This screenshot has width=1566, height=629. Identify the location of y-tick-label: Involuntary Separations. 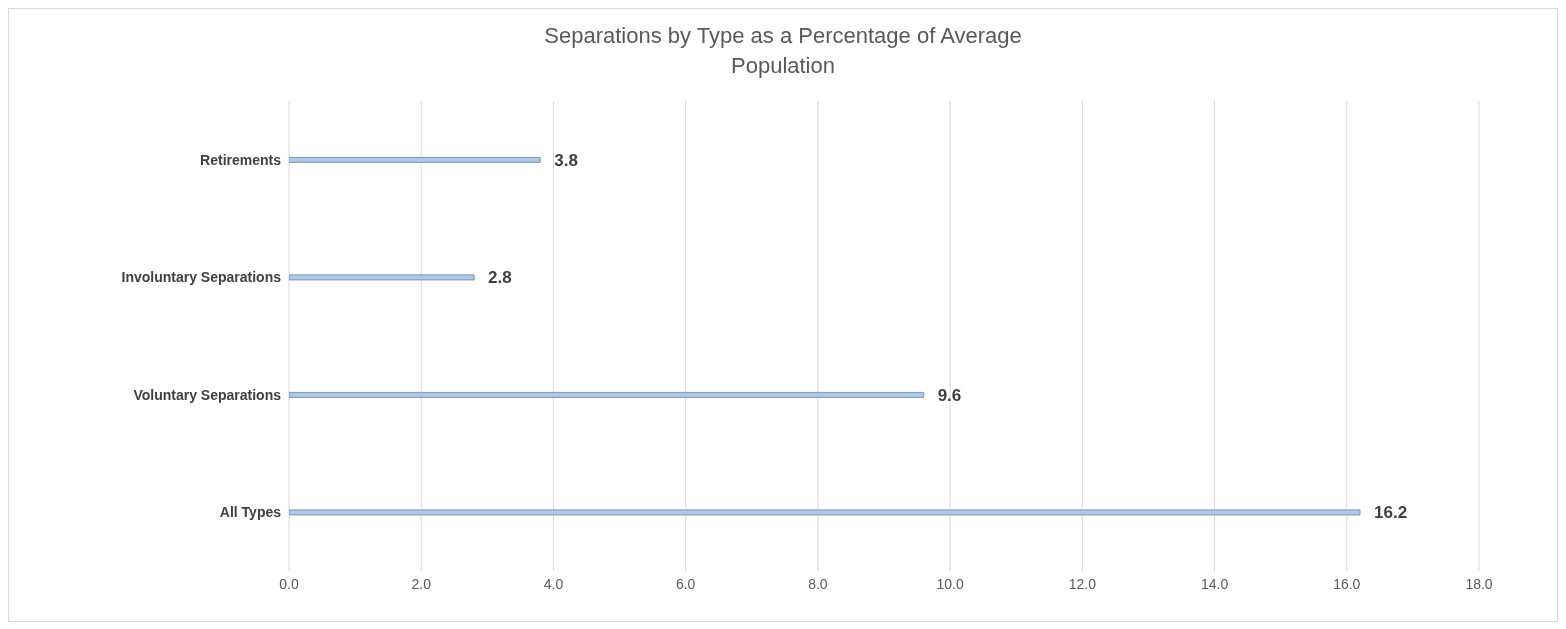
(201, 277).